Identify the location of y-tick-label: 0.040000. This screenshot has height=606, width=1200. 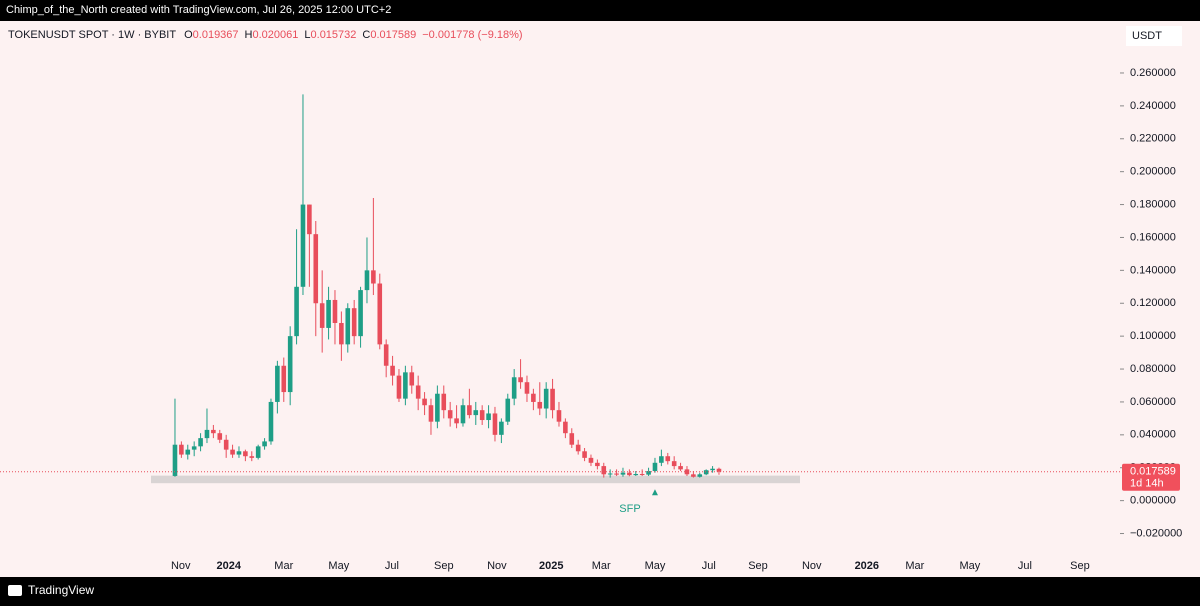
(1153, 435).